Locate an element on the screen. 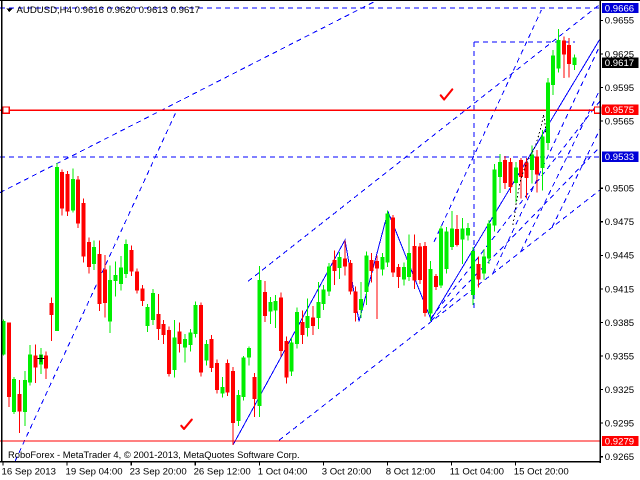 The width and height of the screenshot is (640, 480). svg-text: 26 Sep 12:00 is located at coordinates (222, 471).